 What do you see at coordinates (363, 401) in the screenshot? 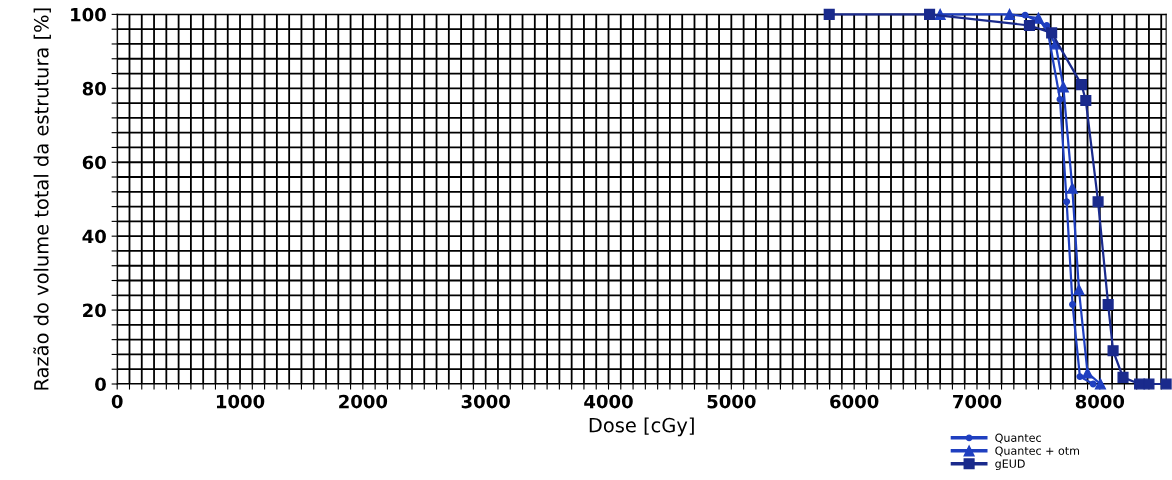
I see `x-tick-label: 2000` at bounding box center [363, 401].